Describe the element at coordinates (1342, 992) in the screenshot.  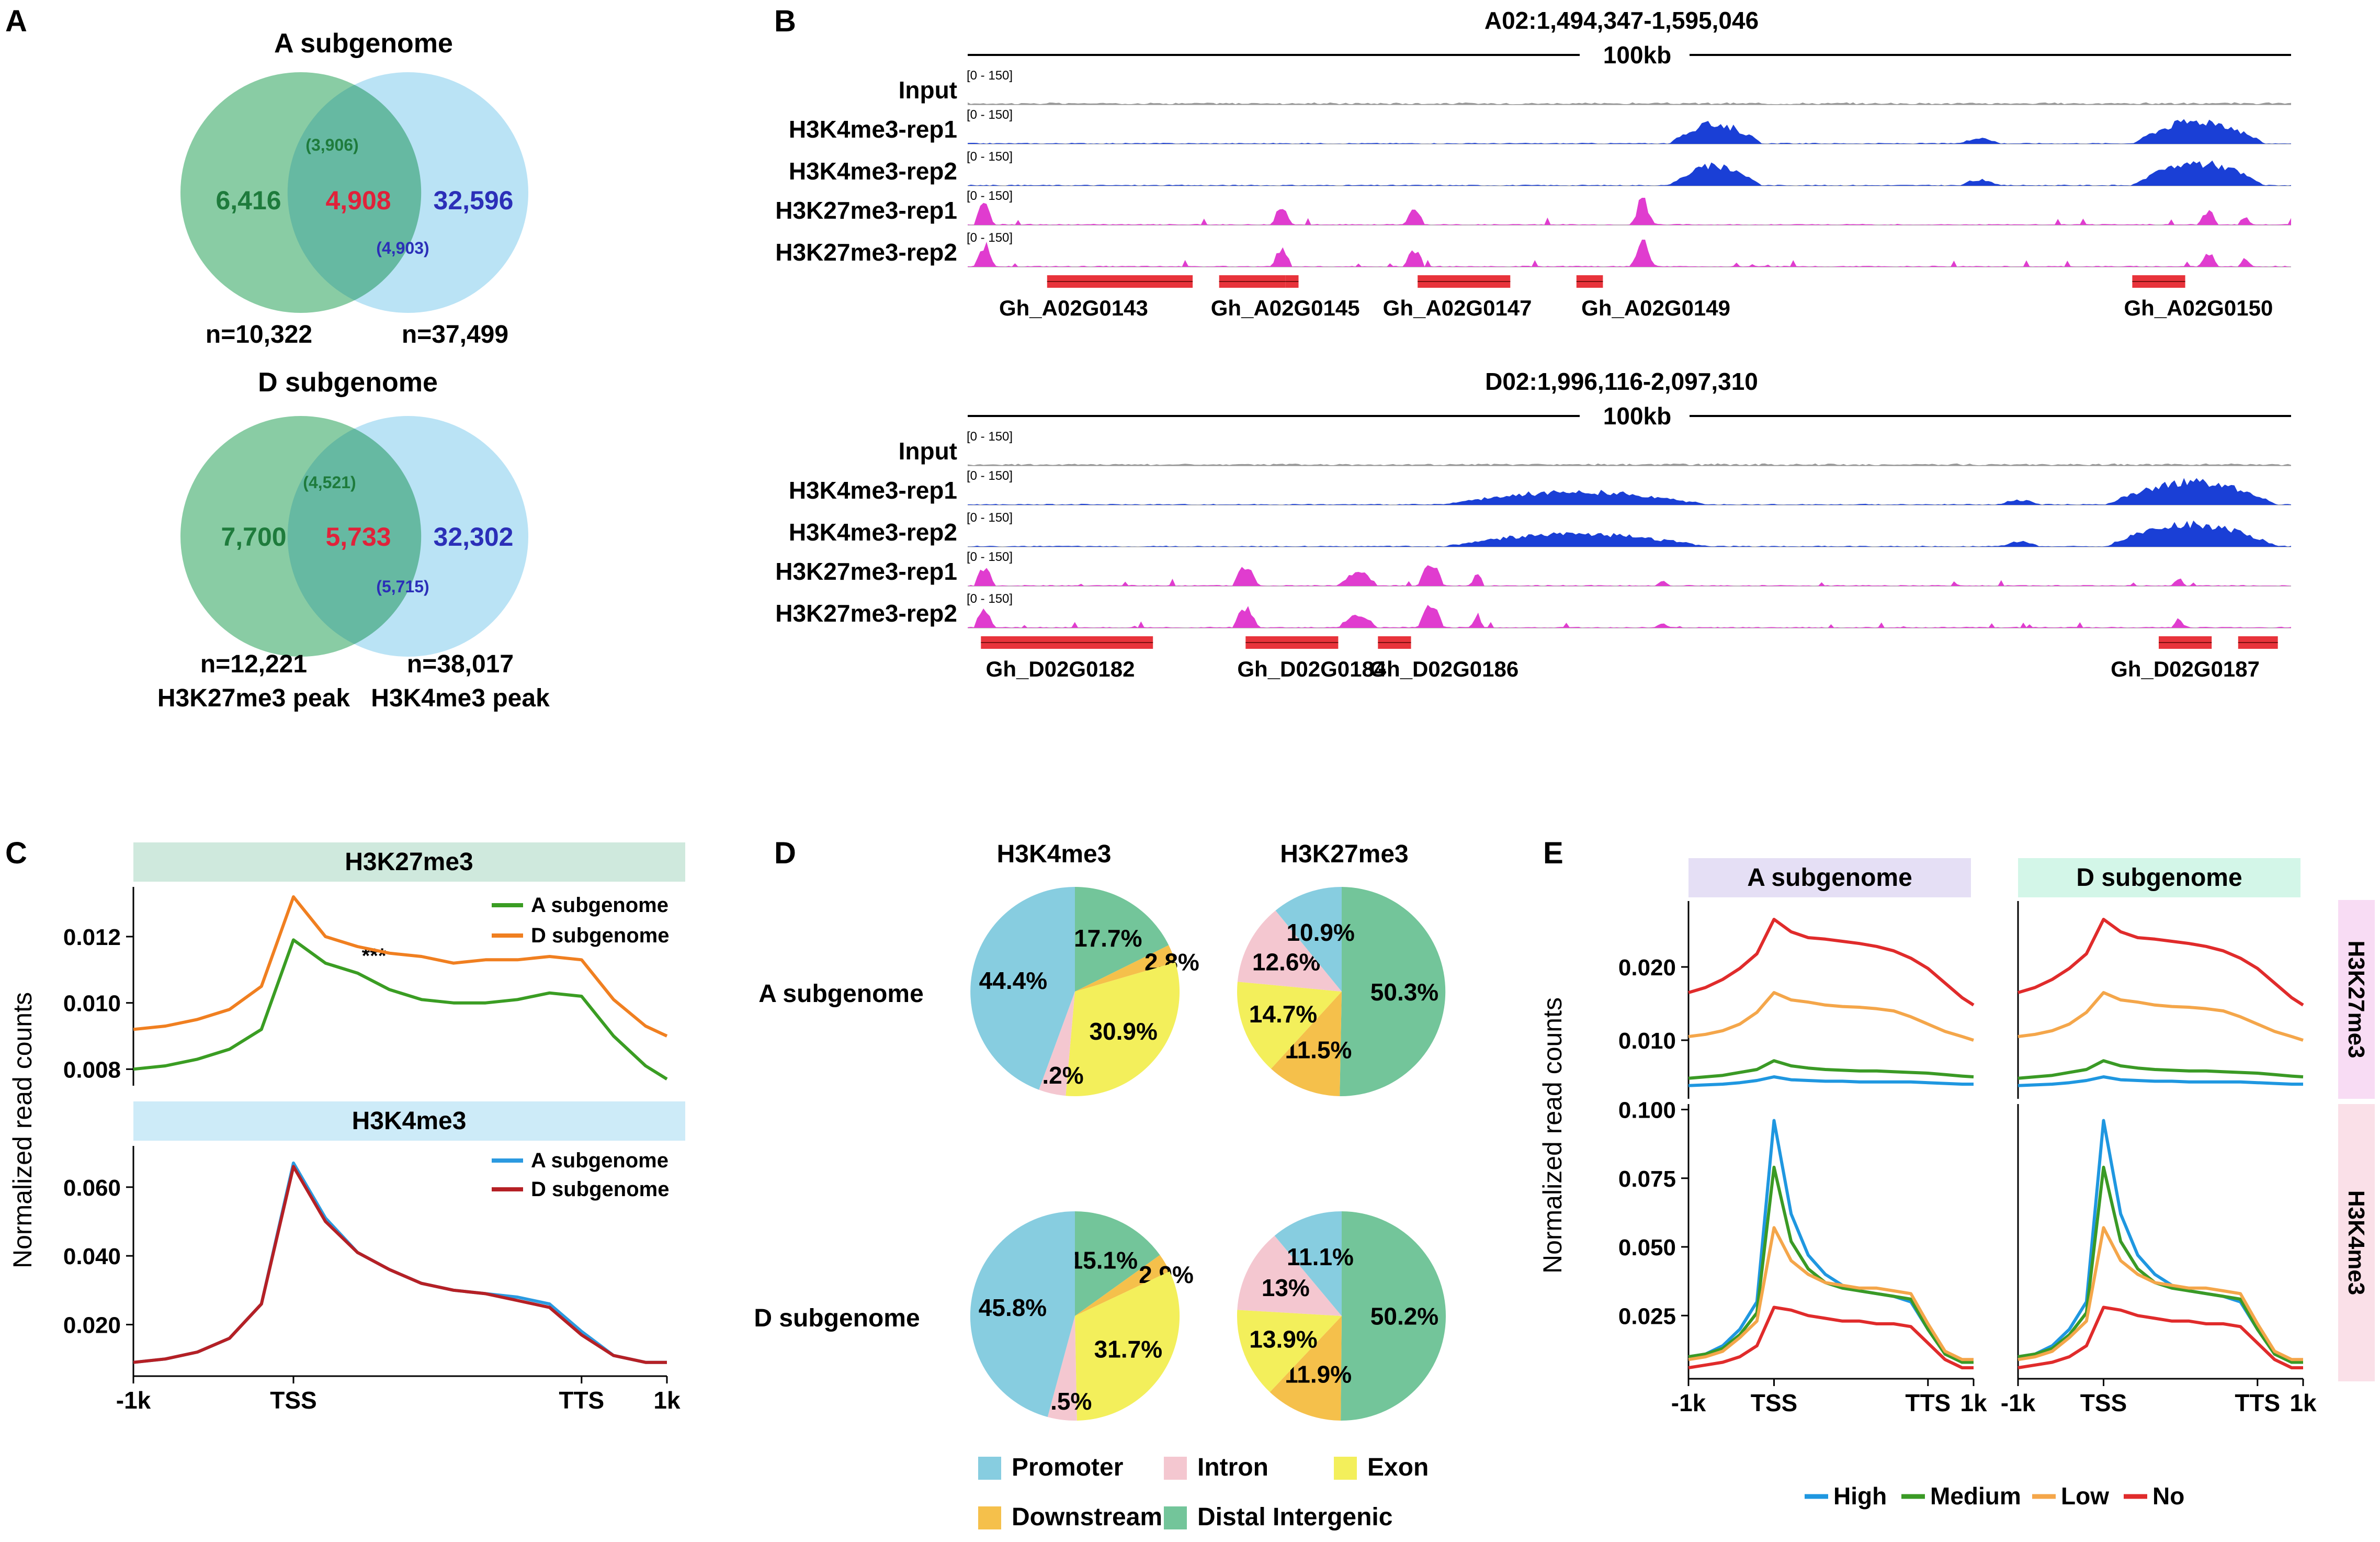
I see `pie-a-h3k27me3: 50.3%11.5%14.7%12.6%10.9%` at that location.